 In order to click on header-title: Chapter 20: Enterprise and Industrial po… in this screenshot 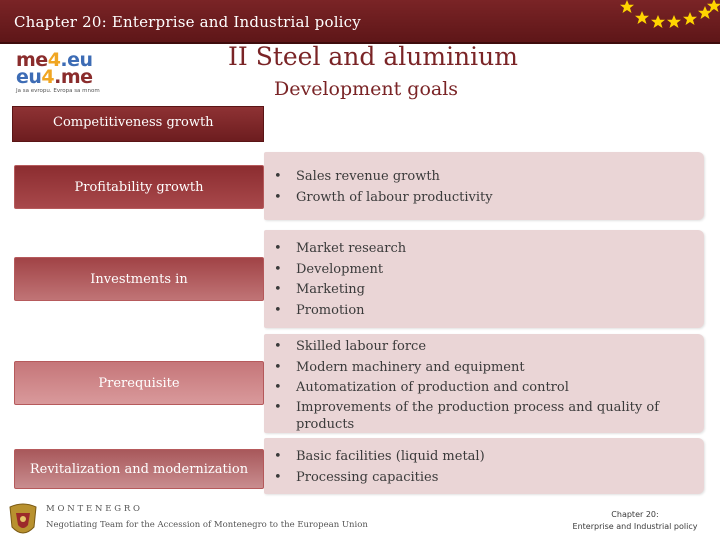, I will do `click(187, 22)`.